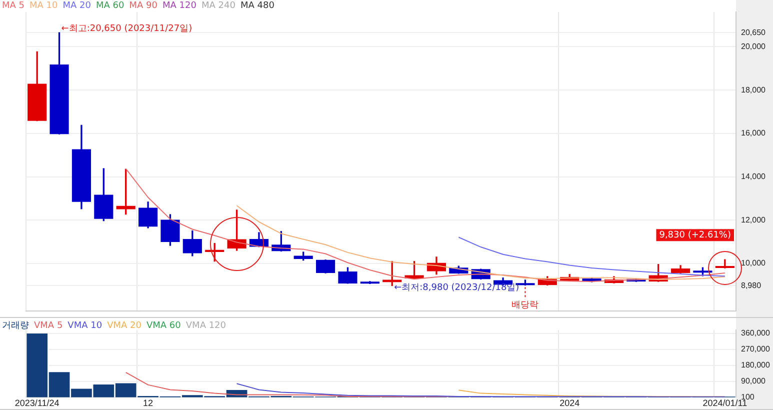 Image resolution: width=773 pixels, height=410 pixels. What do you see at coordinates (218, 6) in the screenshot?
I see `legend-label: MA 240` at bounding box center [218, 6].